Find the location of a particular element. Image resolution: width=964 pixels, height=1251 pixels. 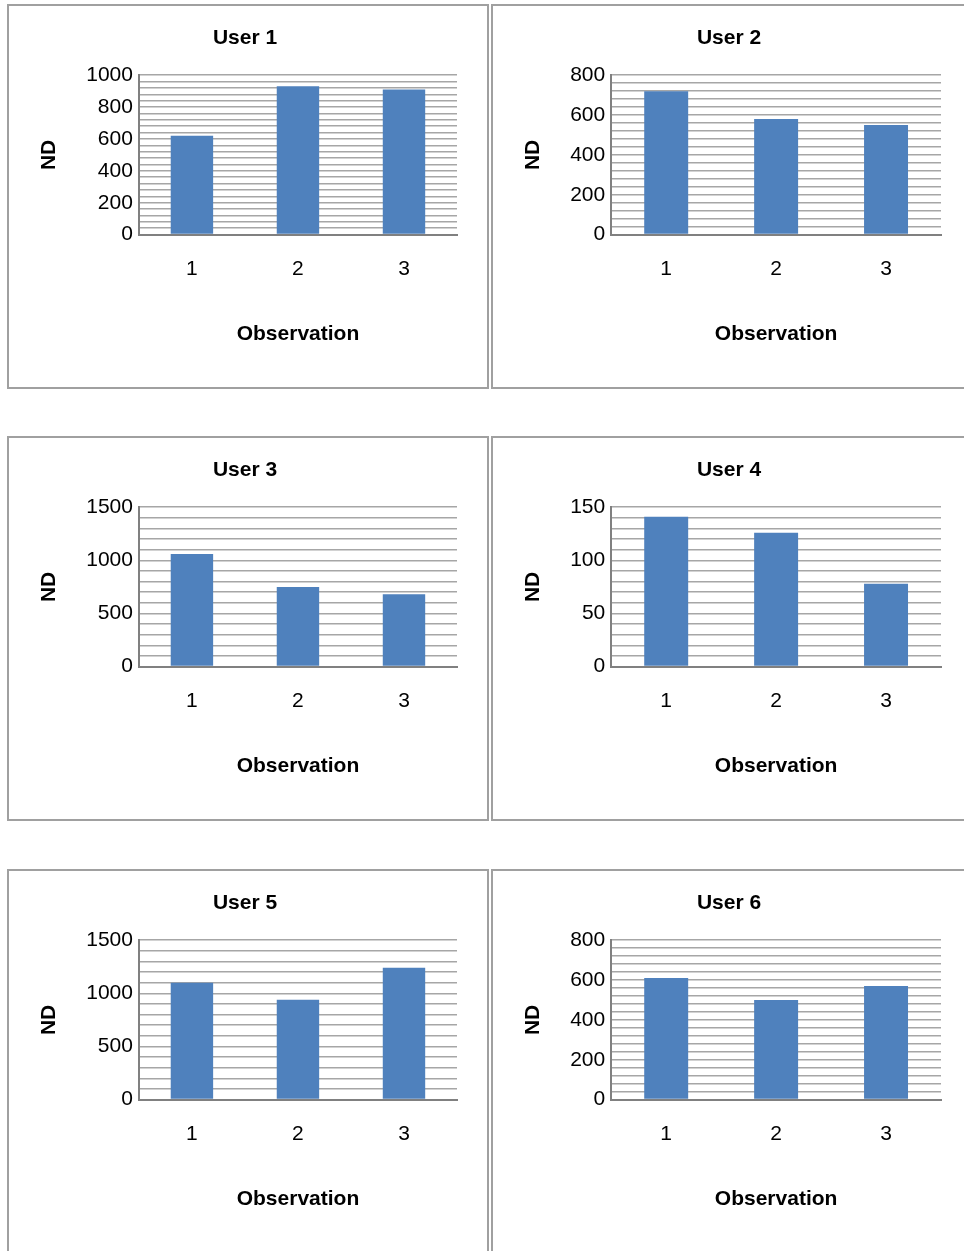

chart-title: User 4 is located at coordinates (729, 469).